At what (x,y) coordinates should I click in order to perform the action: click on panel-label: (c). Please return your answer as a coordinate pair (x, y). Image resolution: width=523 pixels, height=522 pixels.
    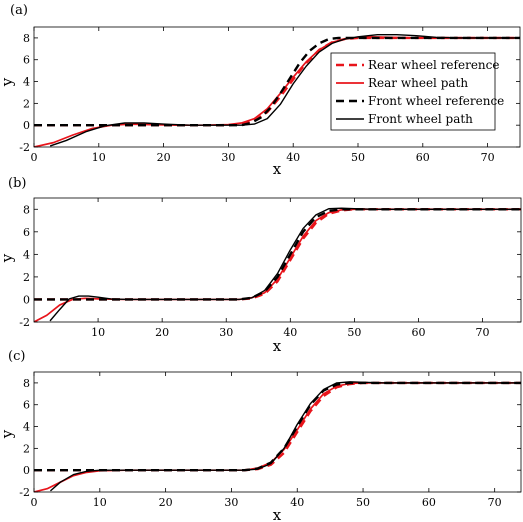
    Looking at the image, I should click on (16, 356).